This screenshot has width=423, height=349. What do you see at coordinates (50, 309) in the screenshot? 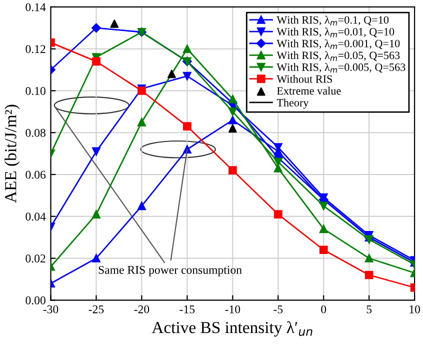
I see `x-tick-label: -30` at bounding box center [50, 309].